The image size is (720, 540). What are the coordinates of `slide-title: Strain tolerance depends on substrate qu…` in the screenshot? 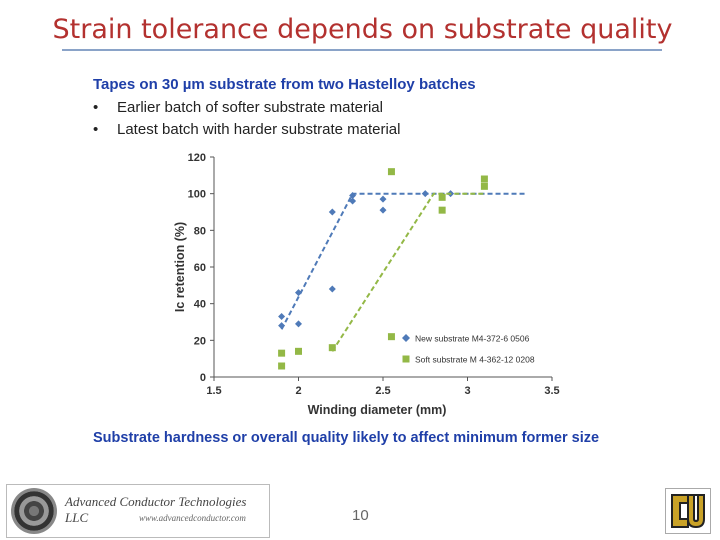 It's located at (362, 29).